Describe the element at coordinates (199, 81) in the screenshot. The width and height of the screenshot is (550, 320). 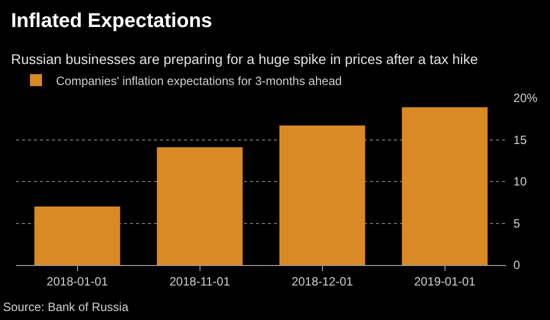
I see `legend-label: Companies' inflation expectations for 3-months ahead` at that location.